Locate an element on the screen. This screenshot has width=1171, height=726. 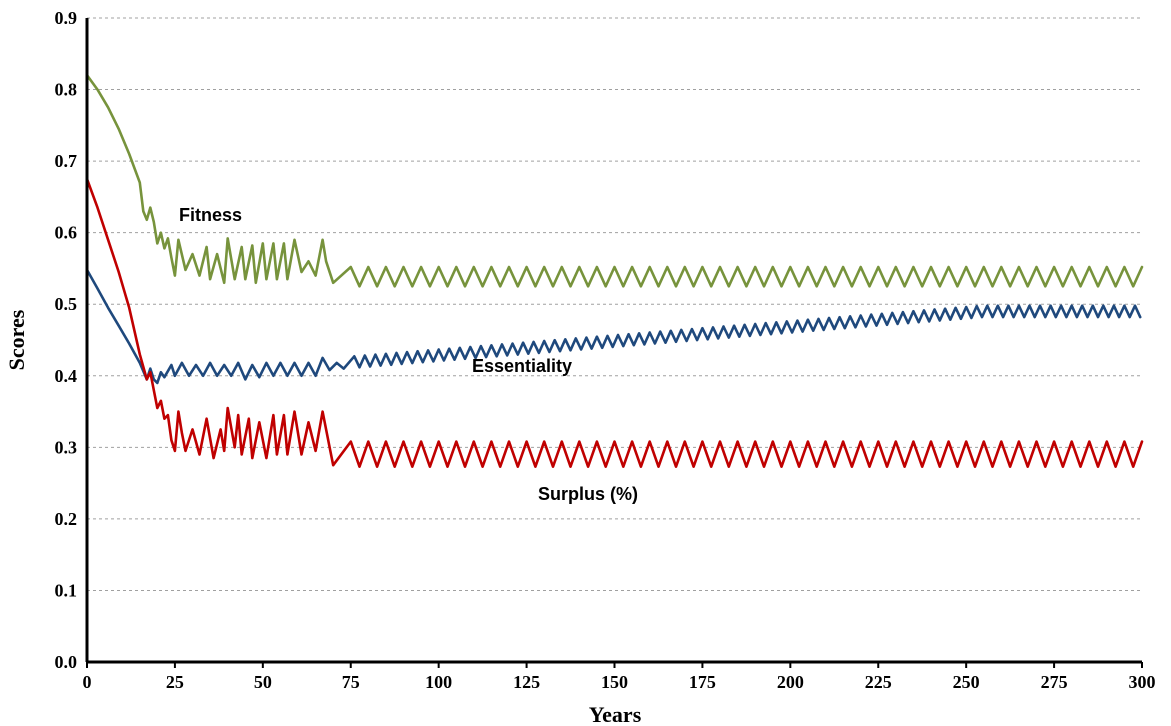
y-axis-title: Scores is located at coordinates (16, 339).